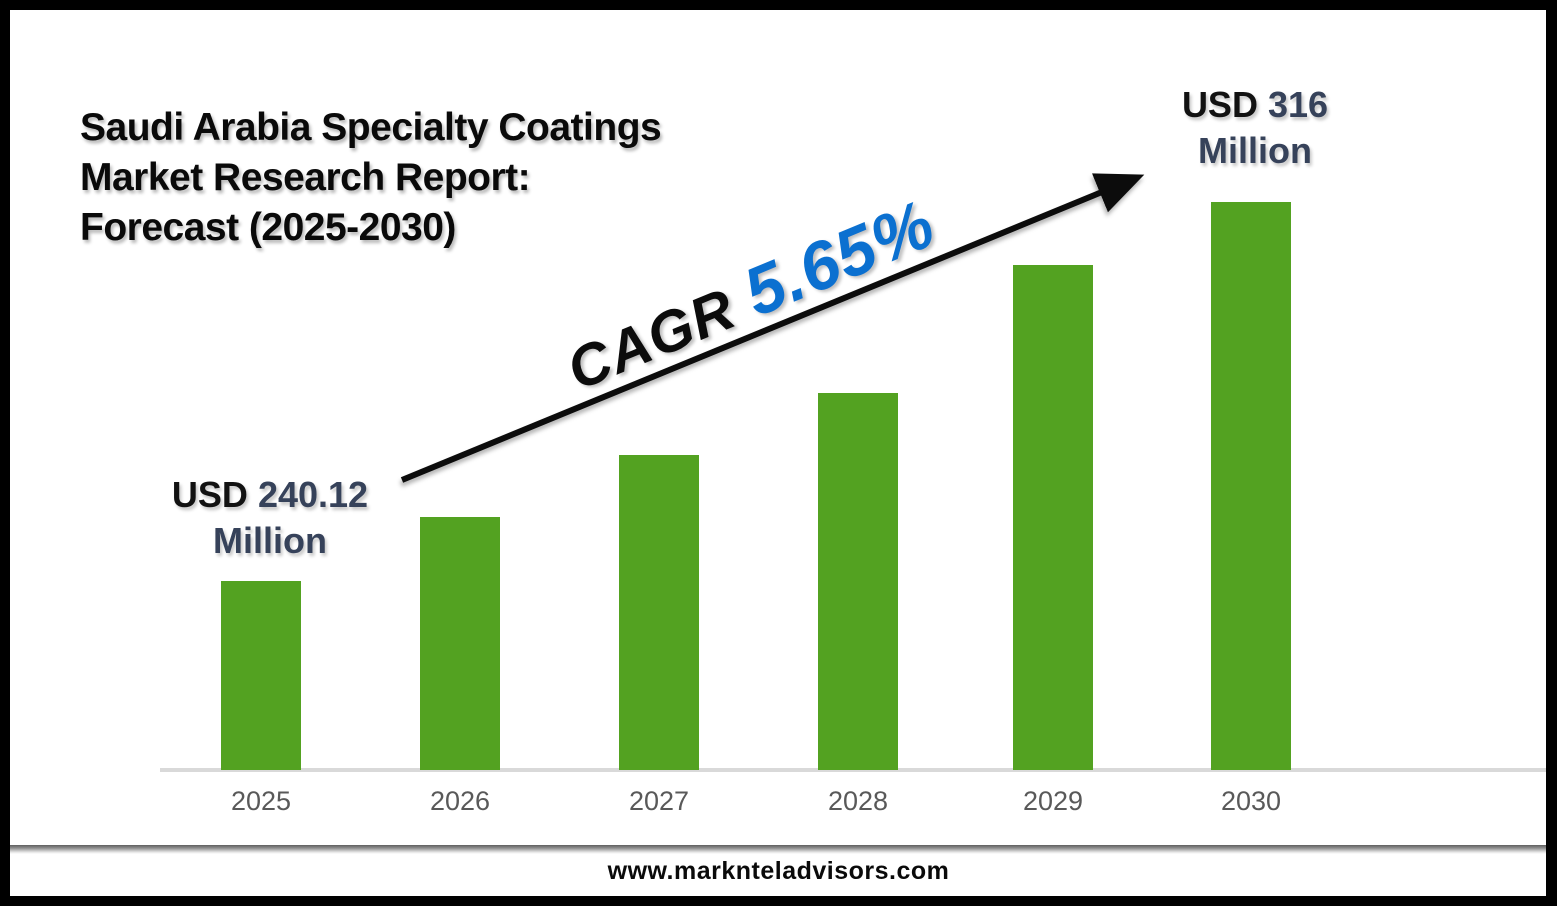 The width and height of the screenshot is (1557, 906). What do you see at coordinates (1053, 517) in the screenshot?
I see `bar-2029` at bounding box center [1053, 517].